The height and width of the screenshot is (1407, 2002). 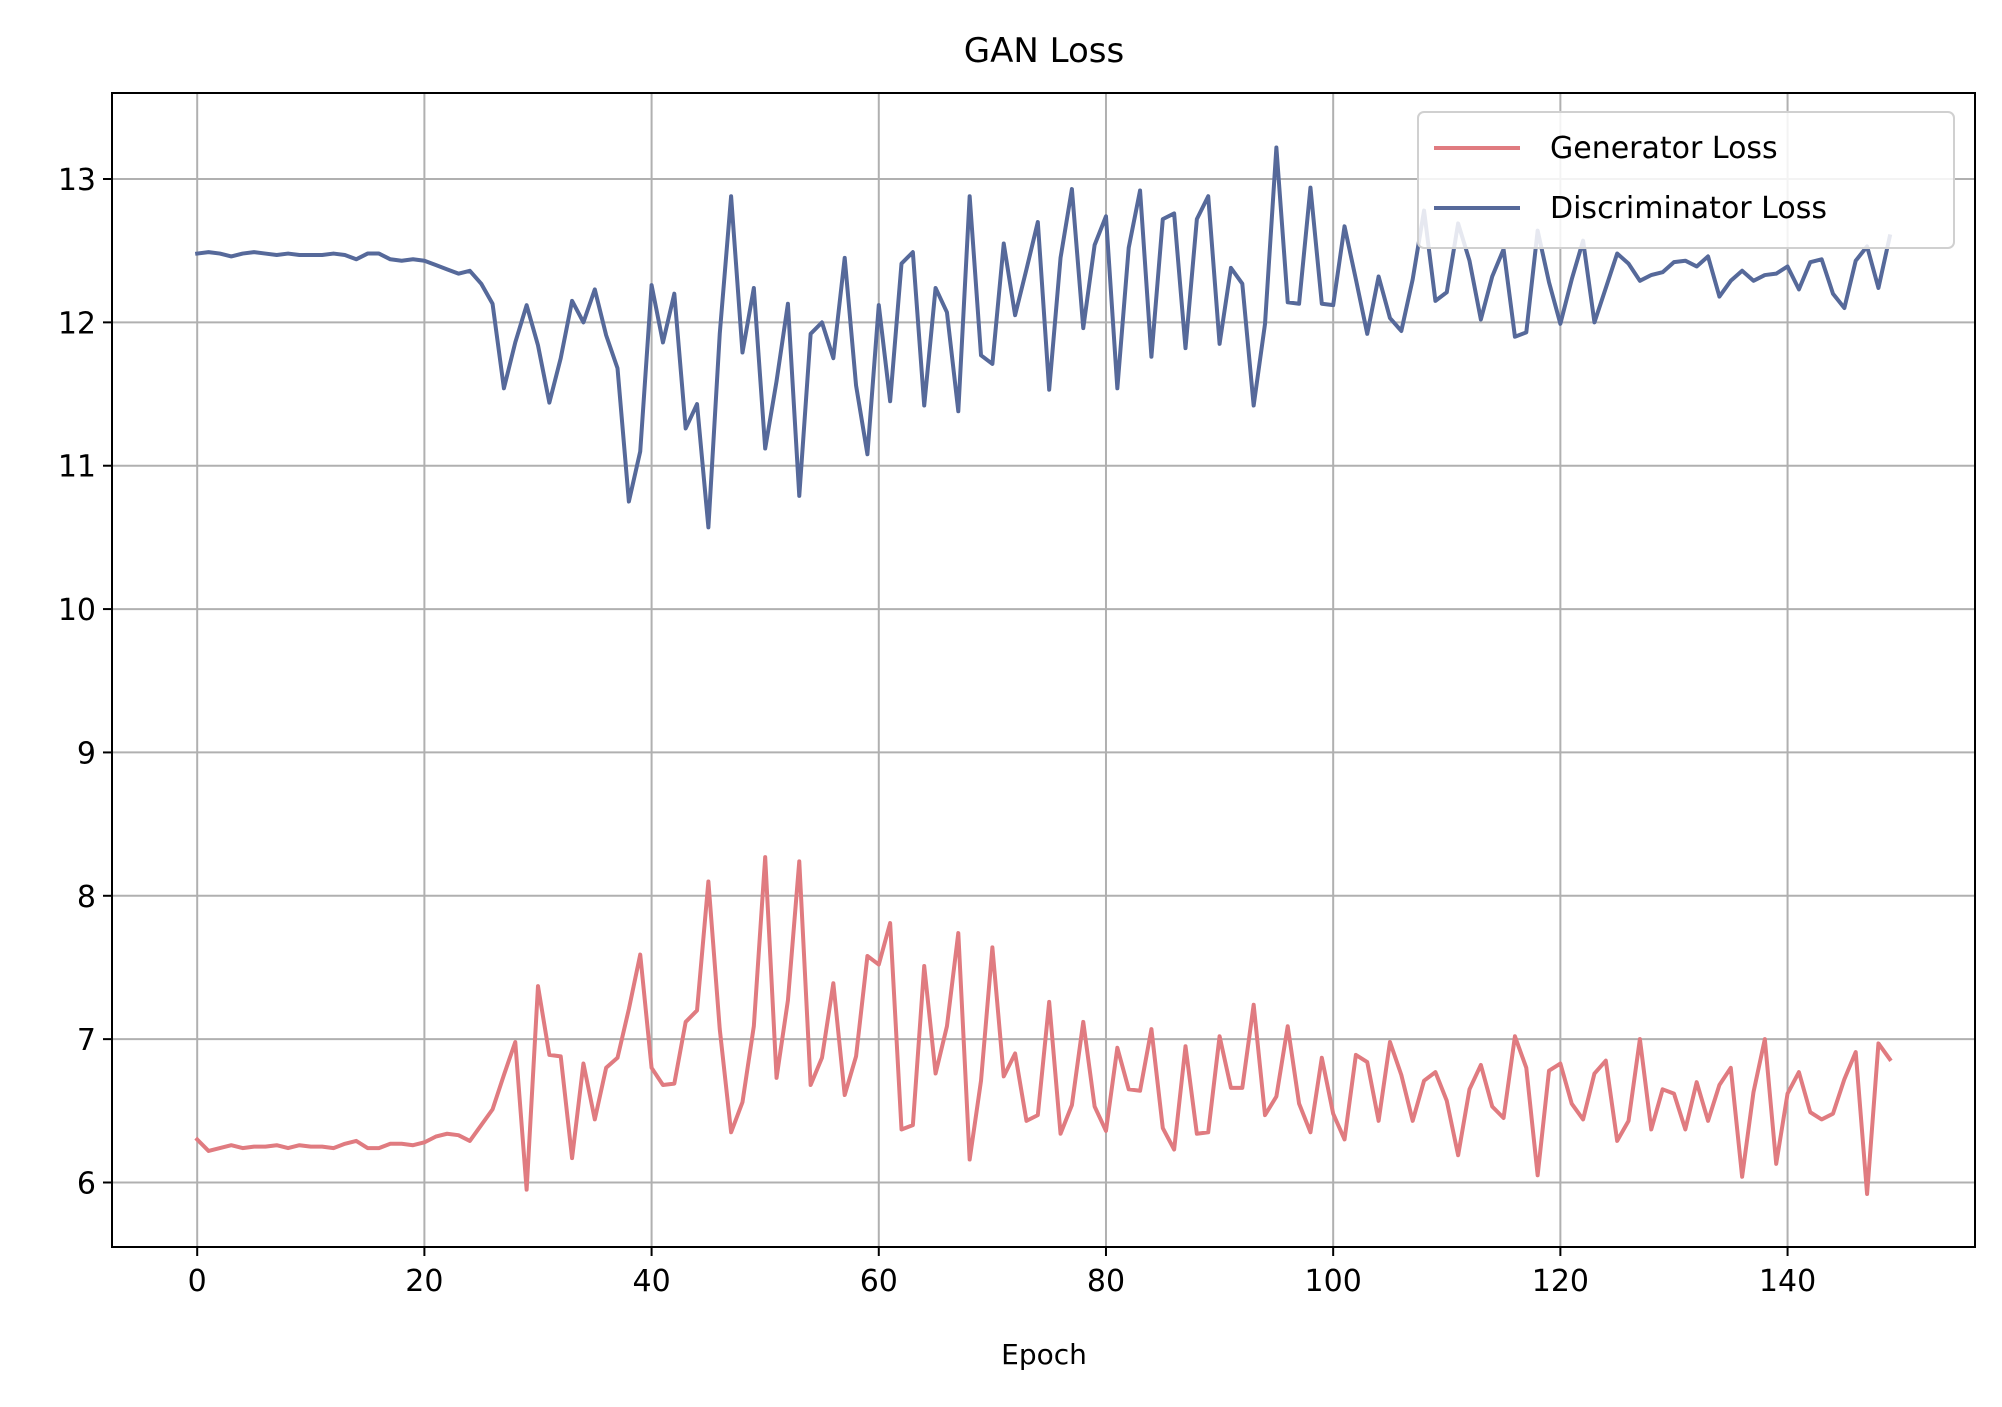 What do you see at coordinates (1106, 1281) in the screenshot?
I see `x-tick-label: 80` at bounding box center [1106, 1281].